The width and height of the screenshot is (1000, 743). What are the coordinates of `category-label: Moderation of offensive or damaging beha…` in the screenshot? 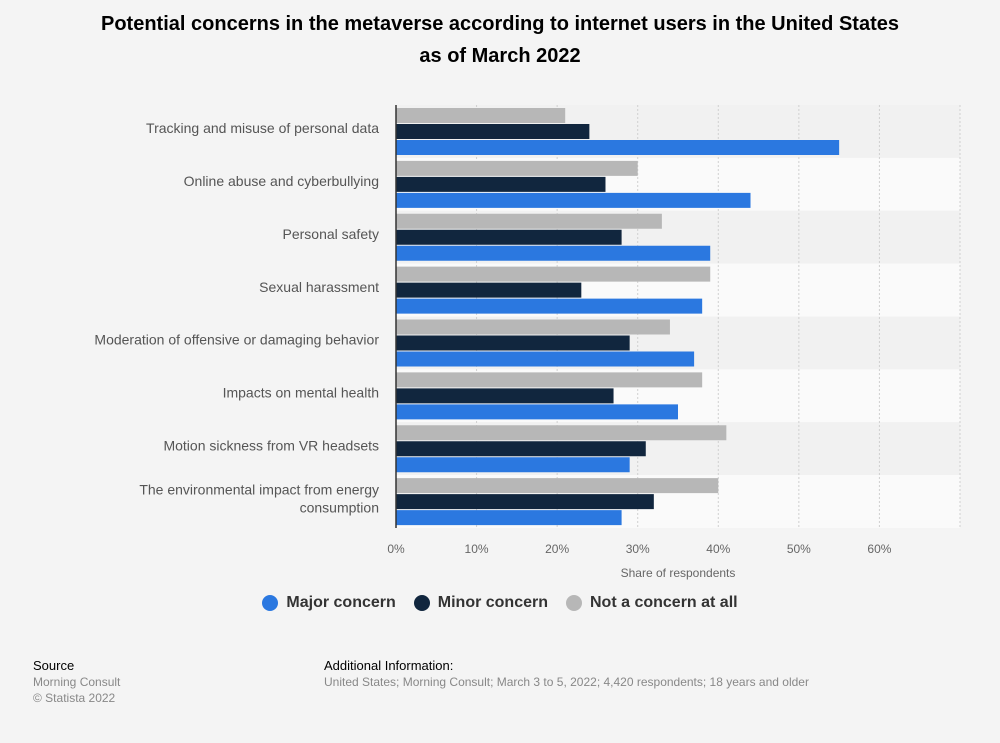 It's located at (236, 340).